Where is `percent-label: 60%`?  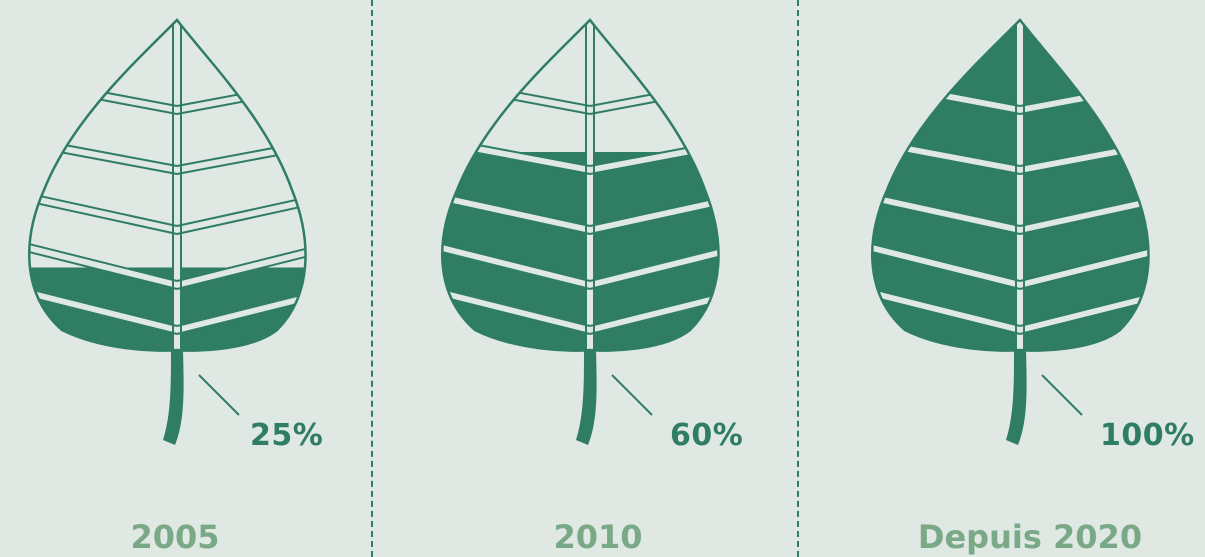 percent-label: 60% is located at coordinates (707, 435).